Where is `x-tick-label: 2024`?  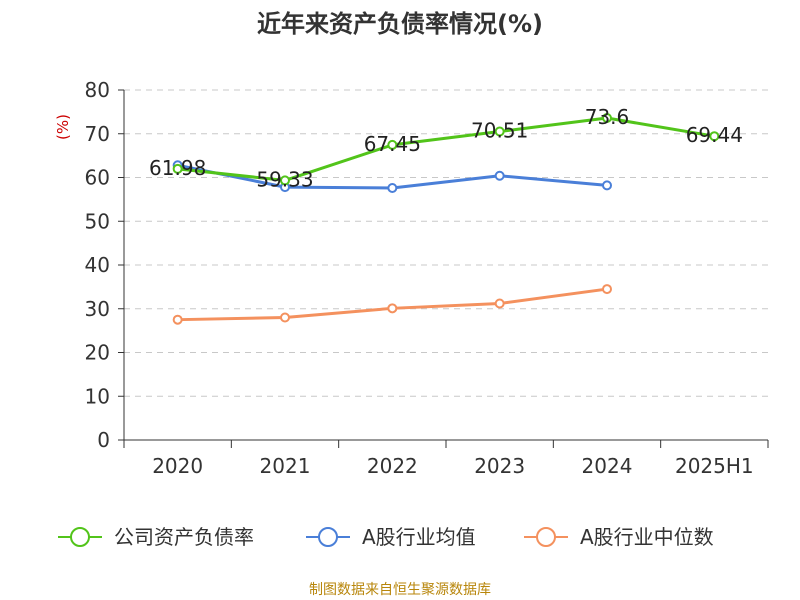 x-tick-label: 2024 is located at coordinates (607, 466).